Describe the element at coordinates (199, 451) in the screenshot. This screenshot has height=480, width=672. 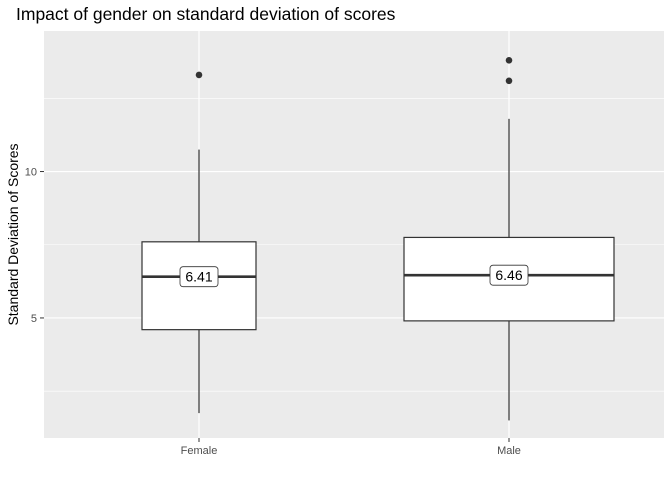
I see `x-tick-label: Female` at that location.